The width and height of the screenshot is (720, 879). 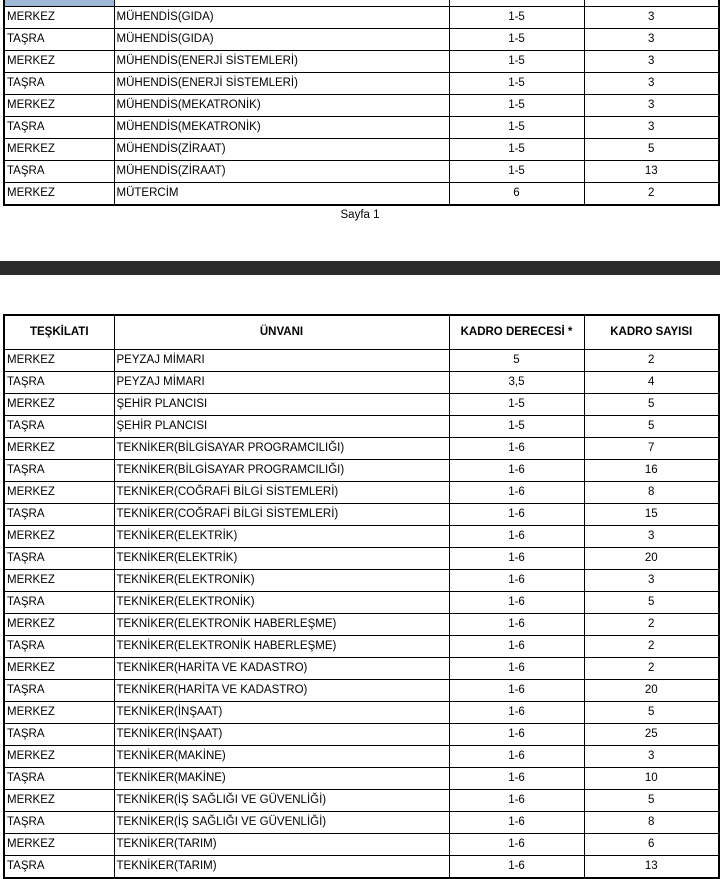 I want to click on unvani-cell: TEKNİKER(İNŞAAT), so click(x=281, y=712).